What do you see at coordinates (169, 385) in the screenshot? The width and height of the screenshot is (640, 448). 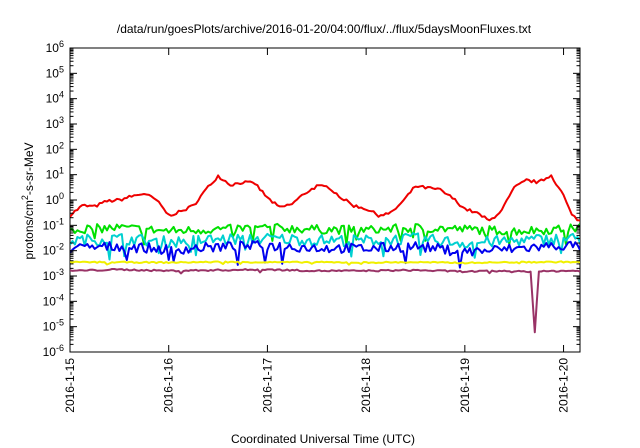 I see `x-tick-label: 2016-1-16` at bounding box center [169, 385].